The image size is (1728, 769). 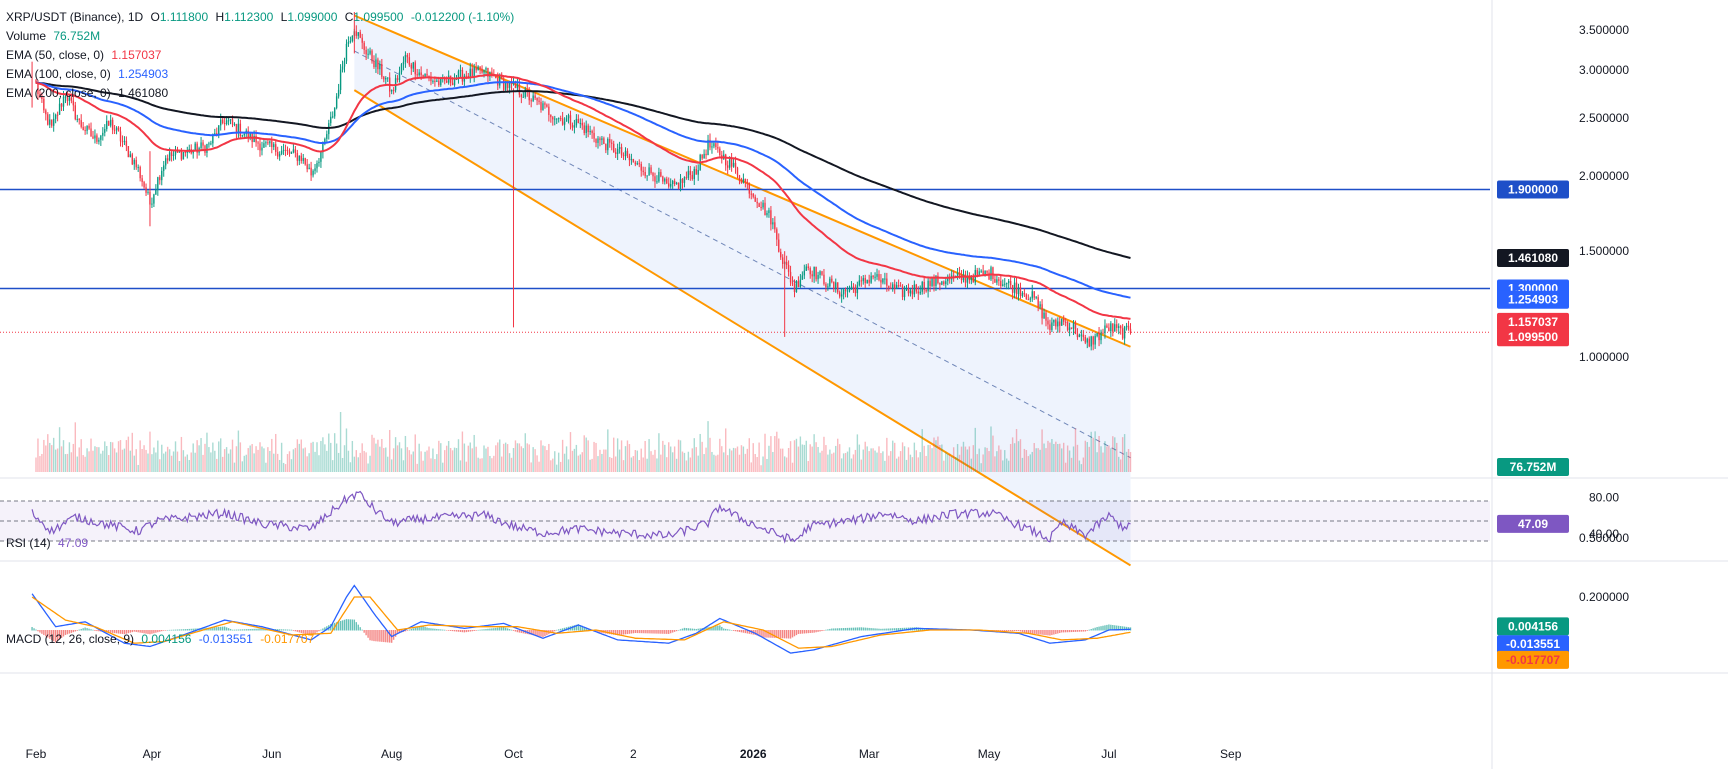 What do you see at coordinates (249, 17) in the screenshot?
I see `high-value: 1.112300` at bounding box center [249, 17].